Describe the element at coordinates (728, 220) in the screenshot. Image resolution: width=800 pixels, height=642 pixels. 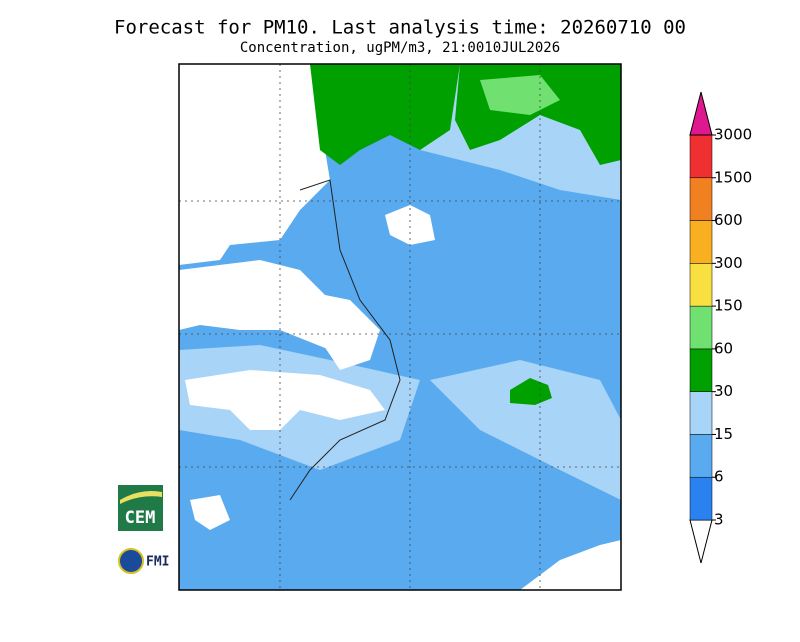
I see `colorbar-label: 600` at that location.